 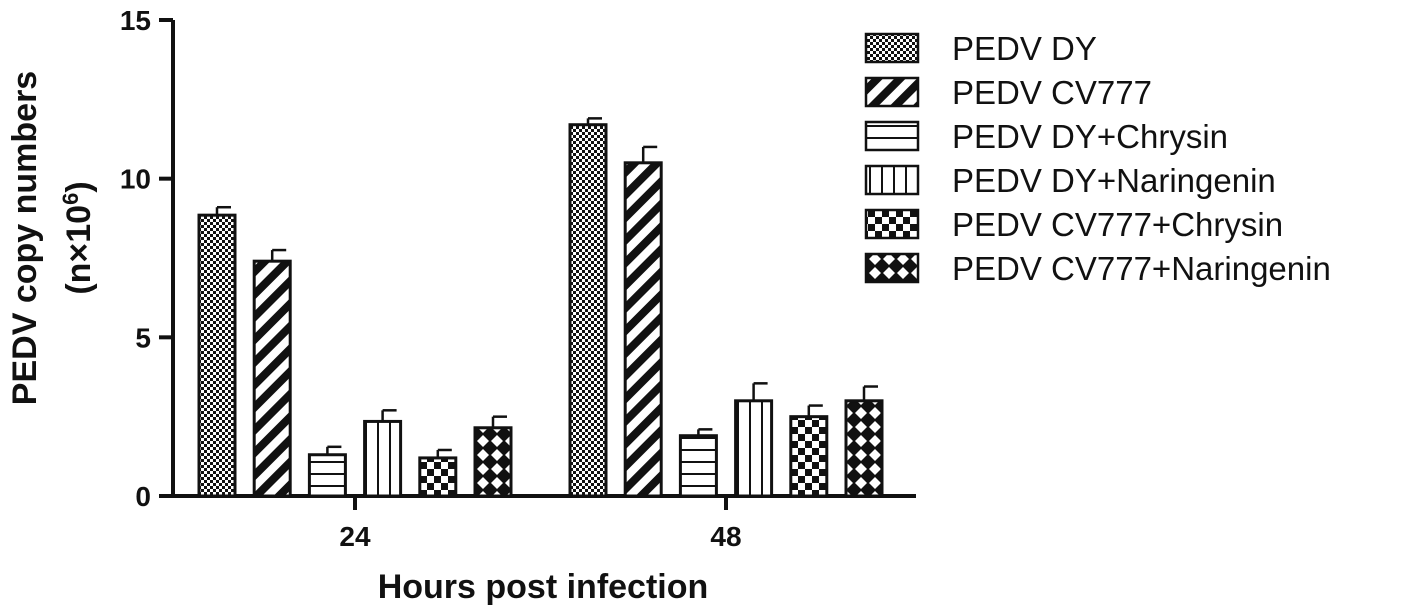 I want to click on x-tick-label: 24, so click(x=355, y=536).